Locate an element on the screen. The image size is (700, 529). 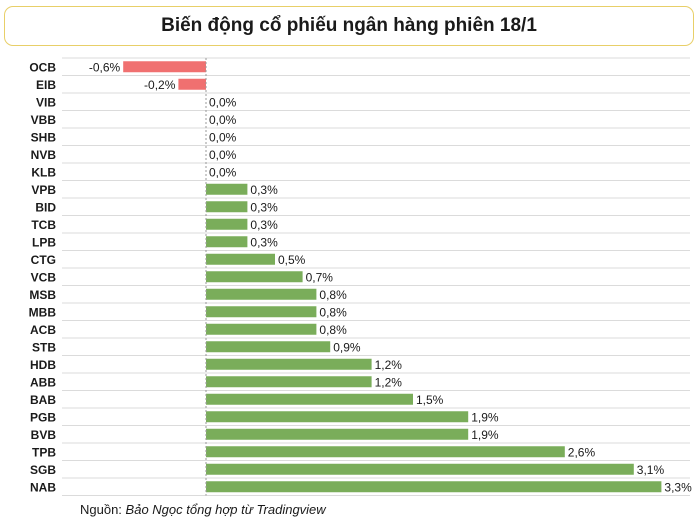
value-label-mbb: 0,8% is located at coordinates (333, 312).